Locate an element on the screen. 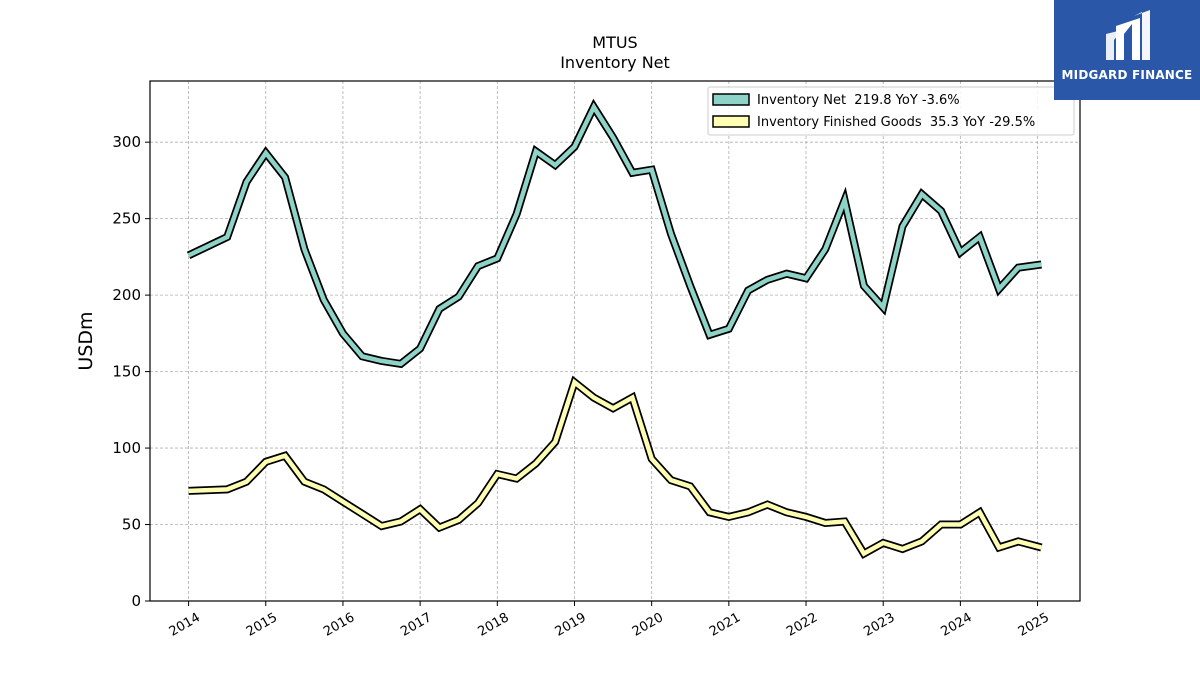 The height and width of the screenshot is (675, 1200). y-tick-label: 100 is located at coordinates (126, 448).